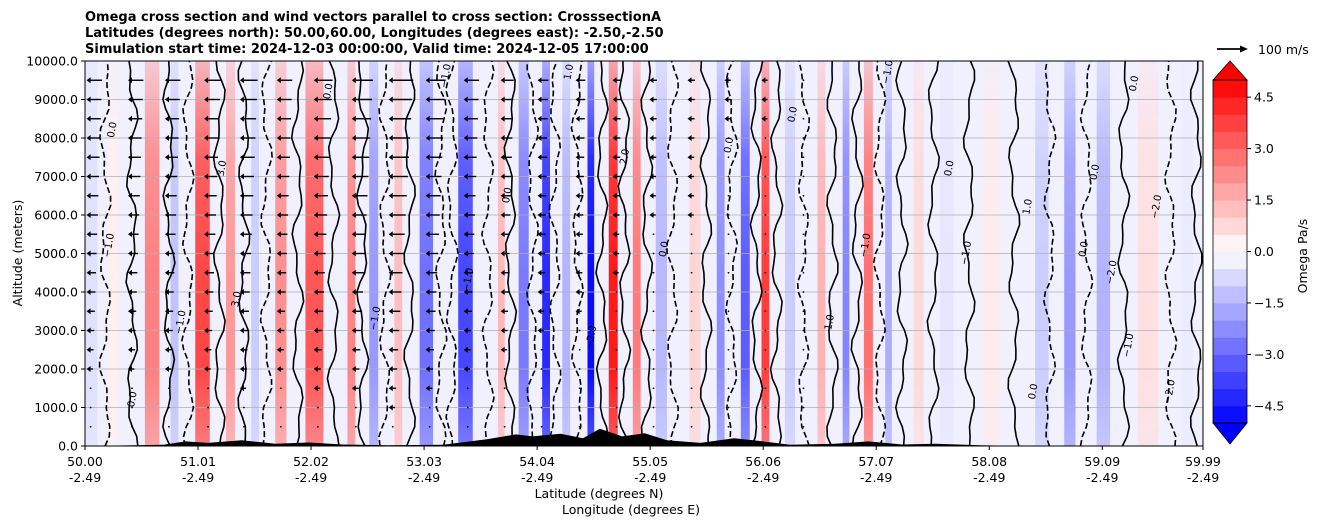 This screenshot has width=1320, height=526. I want to click on x-tick-label-lat: 59.09, so click(1102, 461).